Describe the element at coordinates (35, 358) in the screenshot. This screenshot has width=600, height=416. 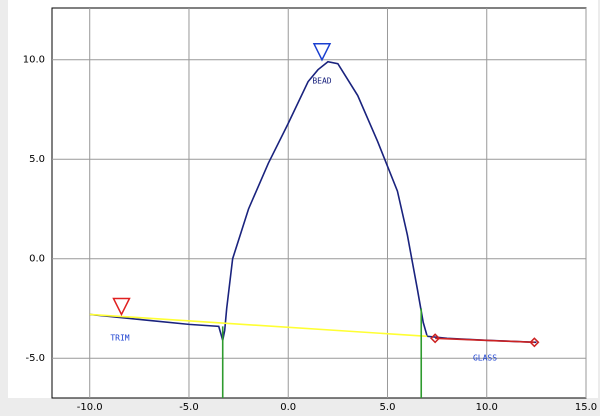
I see `y-tick-label: -5.0` at that location.